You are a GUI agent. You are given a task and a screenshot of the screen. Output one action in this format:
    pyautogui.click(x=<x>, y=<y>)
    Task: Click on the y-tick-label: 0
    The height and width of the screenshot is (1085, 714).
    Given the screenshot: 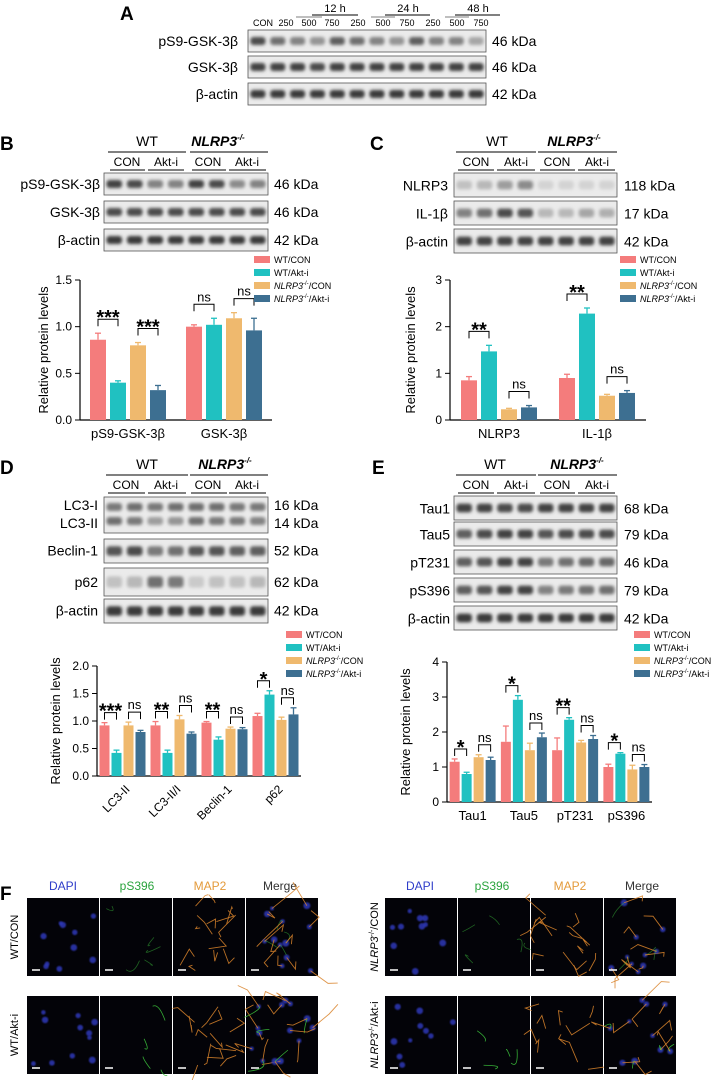 What is the action you would take?
    pyautogui.click(x=435, y=802)
    